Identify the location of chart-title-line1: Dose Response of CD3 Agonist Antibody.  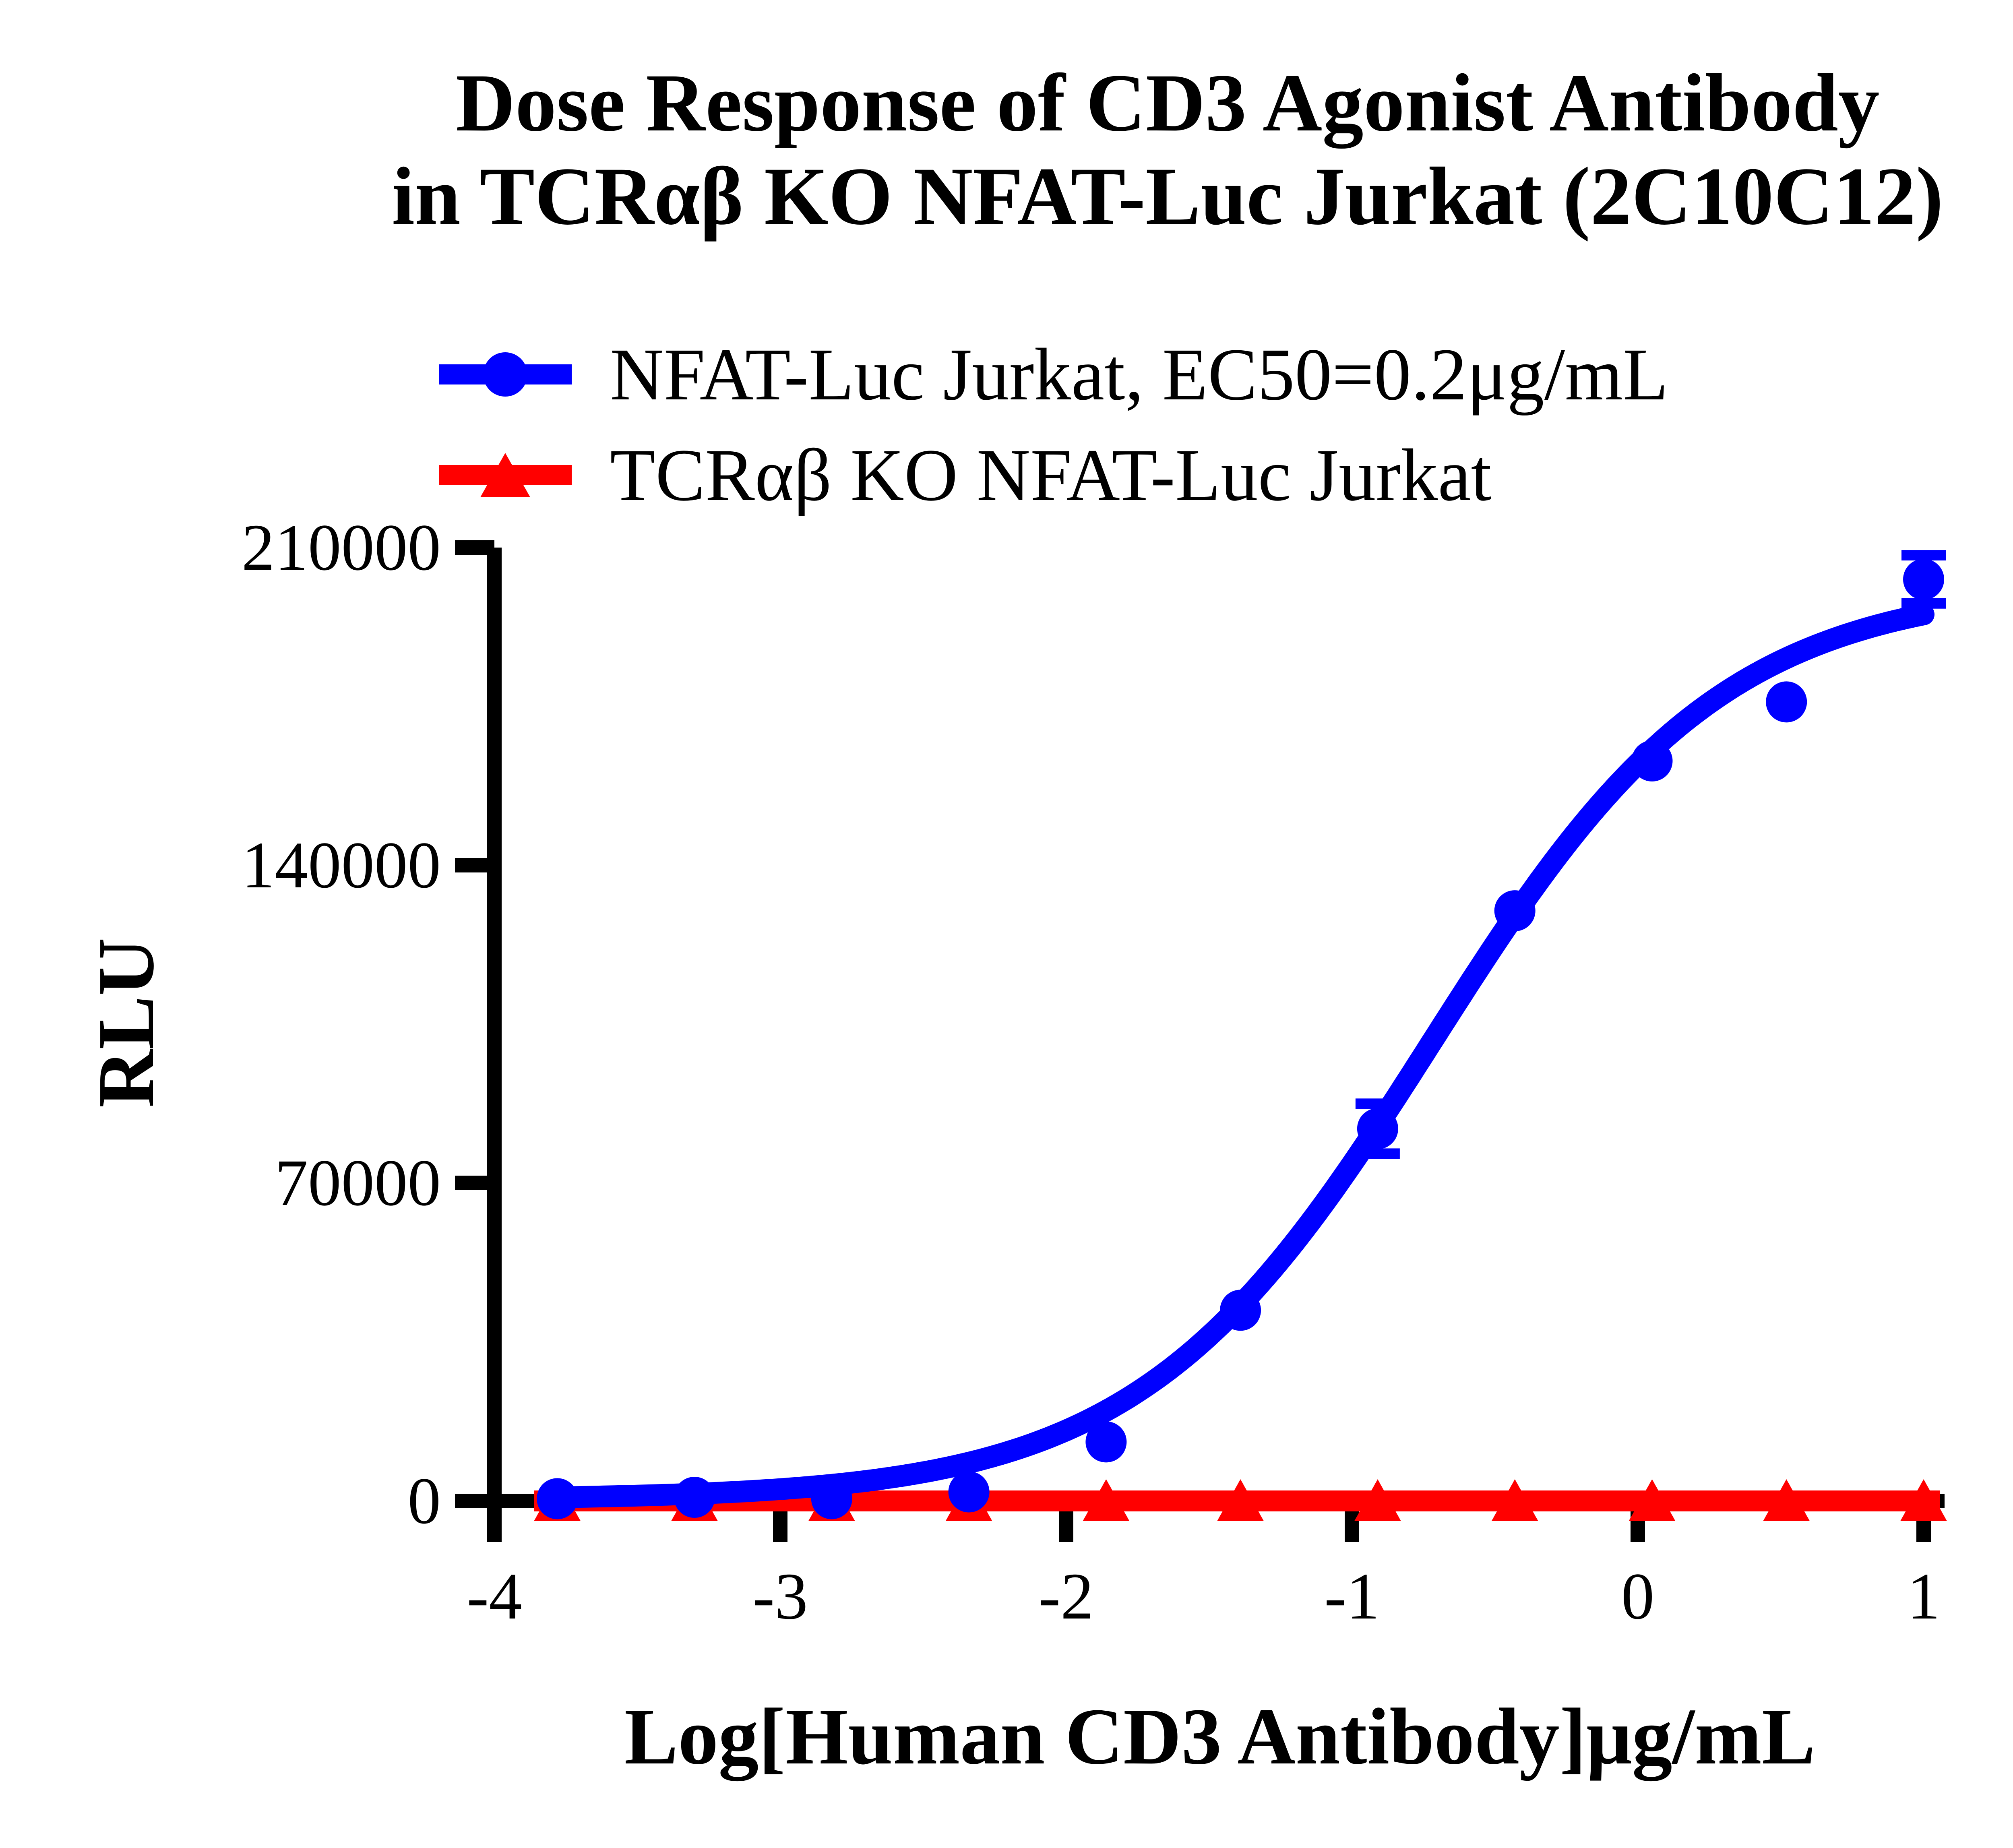
(1167, 103).